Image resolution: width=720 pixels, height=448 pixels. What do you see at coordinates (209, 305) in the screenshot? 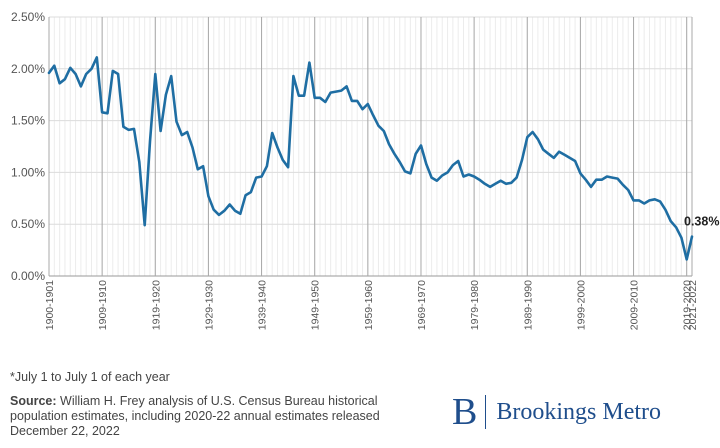
I see `x-tick-label: 1929-1930` at bounding box center [209, 305].